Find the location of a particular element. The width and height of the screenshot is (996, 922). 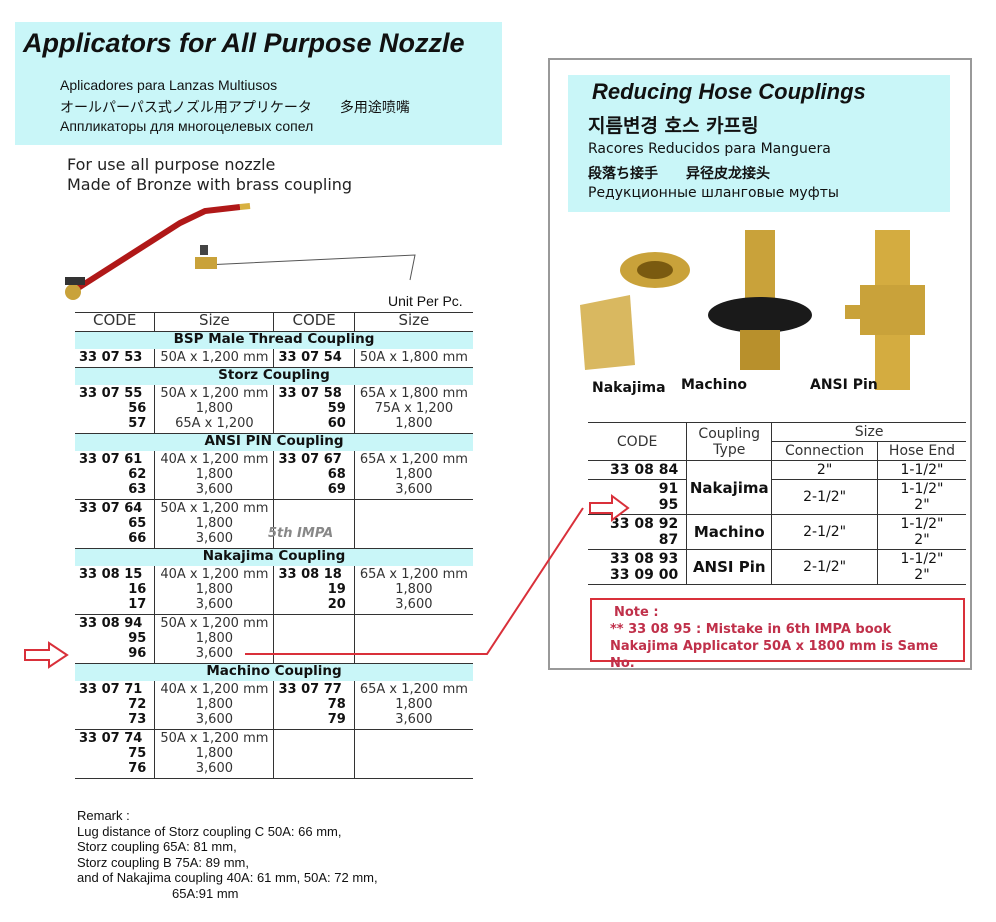

subtitle-es: Aplicadores para Lanzas Multiusos is located at coordinates (169, 85).